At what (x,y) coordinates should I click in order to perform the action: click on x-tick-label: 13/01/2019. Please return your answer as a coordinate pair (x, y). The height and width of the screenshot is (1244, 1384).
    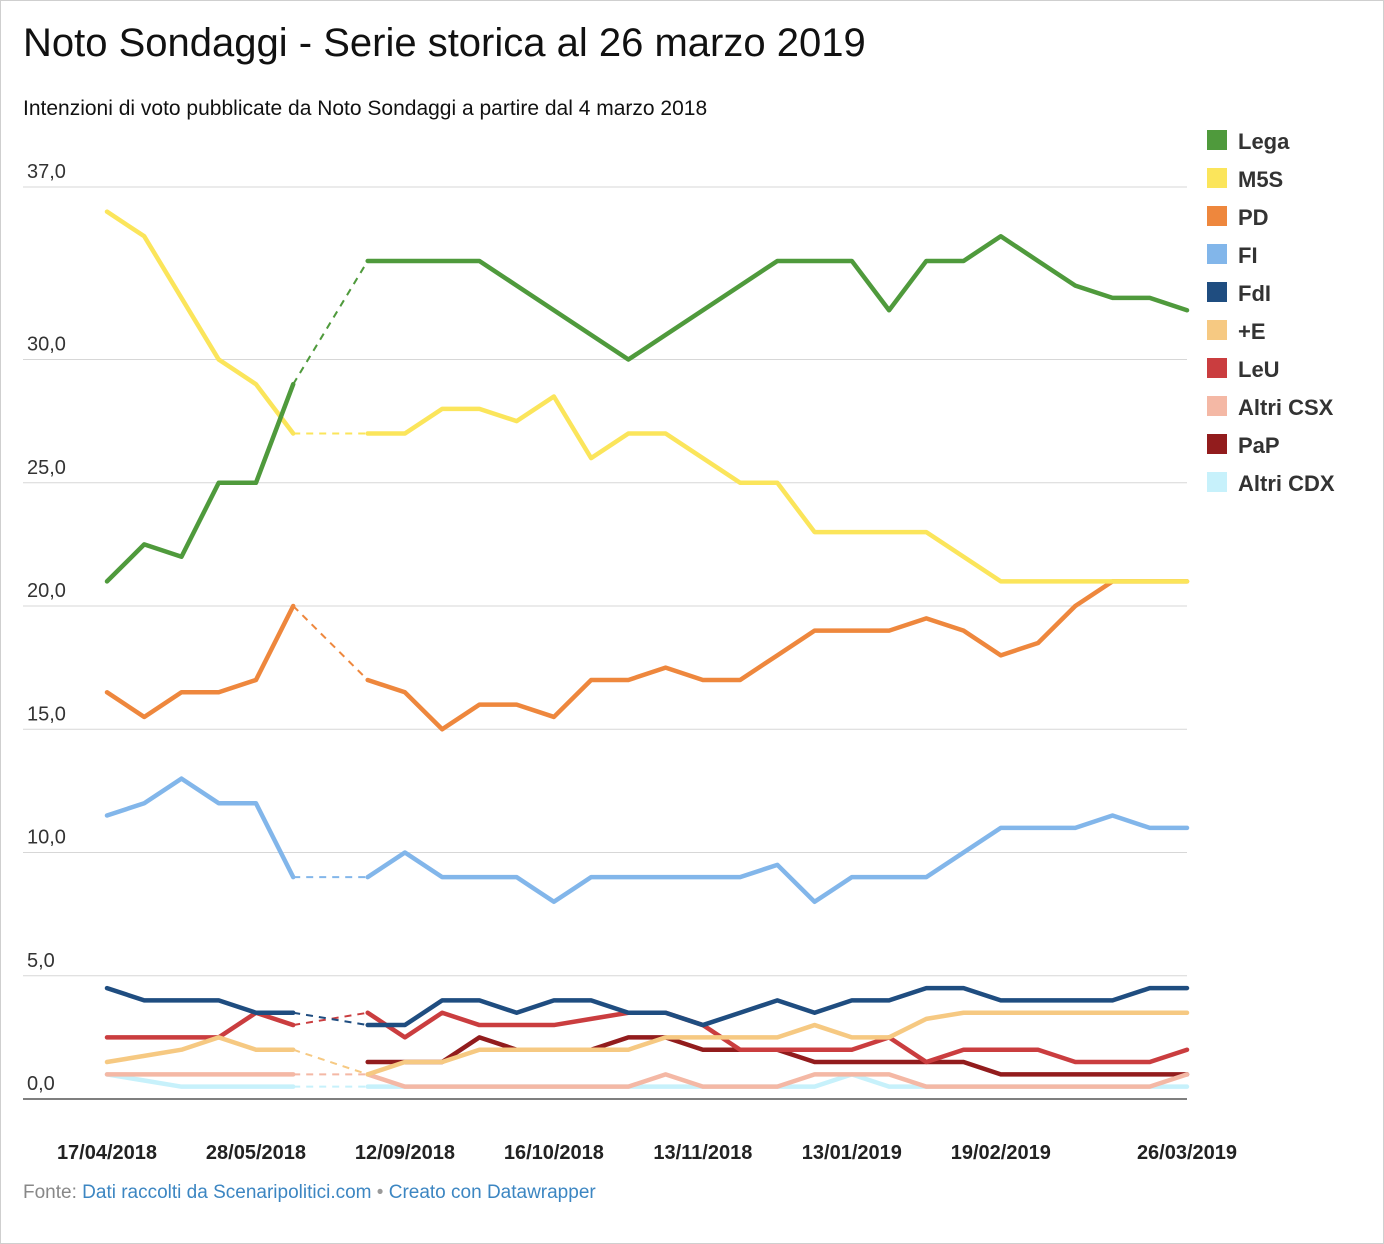
    Looking at the image, I should click on (852, 1153).